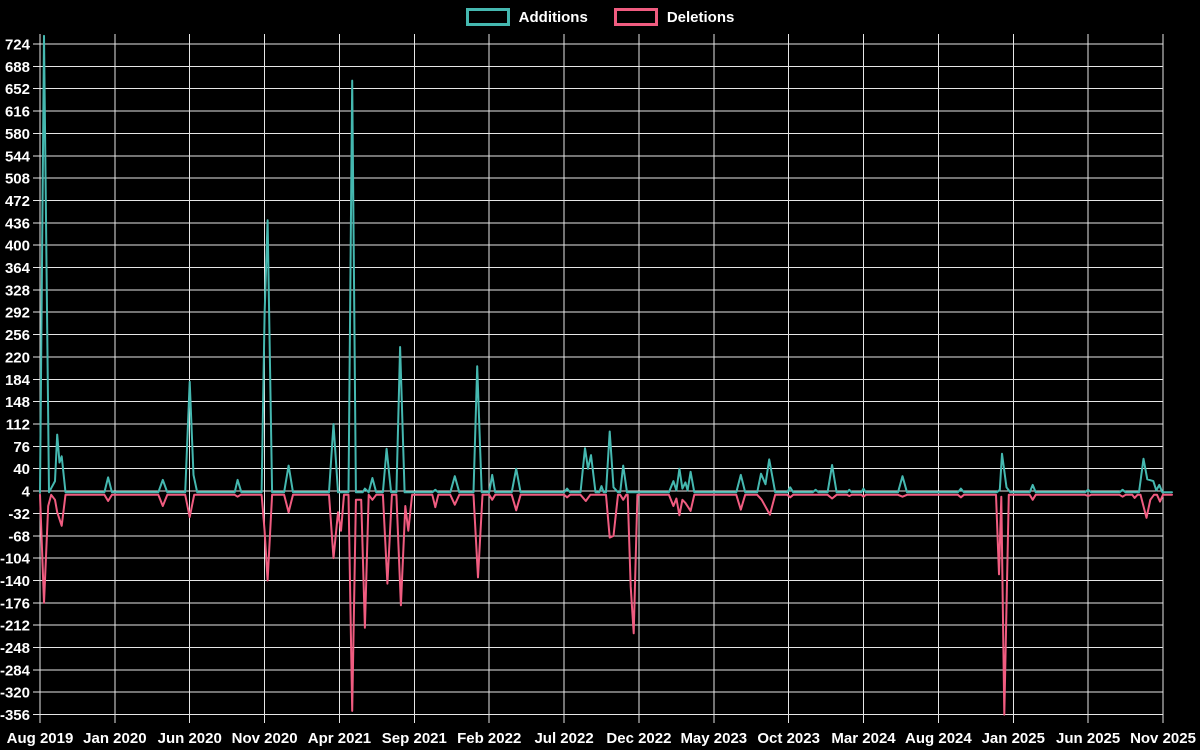 This screenshot has height=750, width=1200. What do you see at coordinates (17, 313) in the screenshot?
I see `y-axis-tick-label: 292` at bounding box center [17, 313].